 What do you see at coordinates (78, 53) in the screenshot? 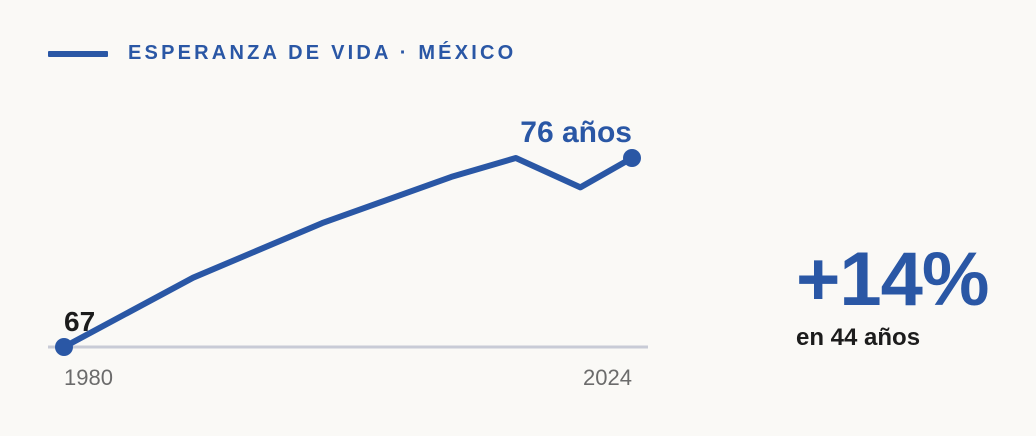
I see `legend-swatch` at bounding box center [78, 53].